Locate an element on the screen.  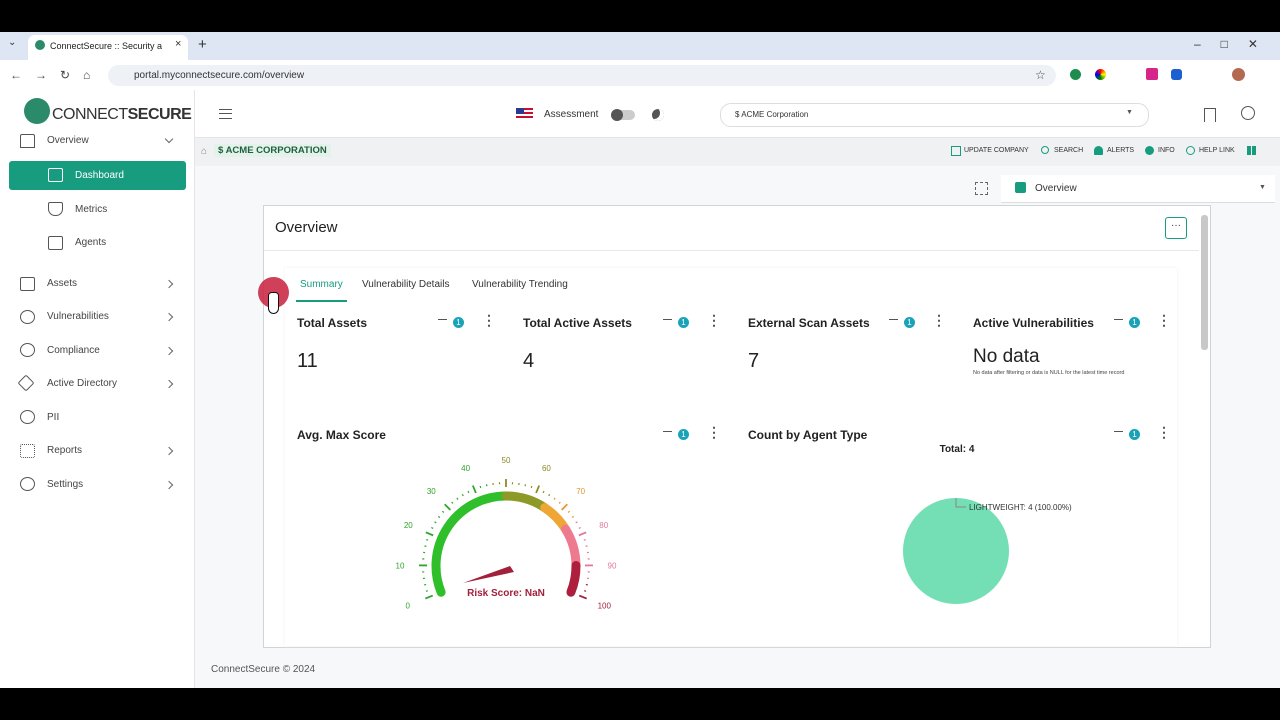
toggle-knob is located at coordinates (617, 115).